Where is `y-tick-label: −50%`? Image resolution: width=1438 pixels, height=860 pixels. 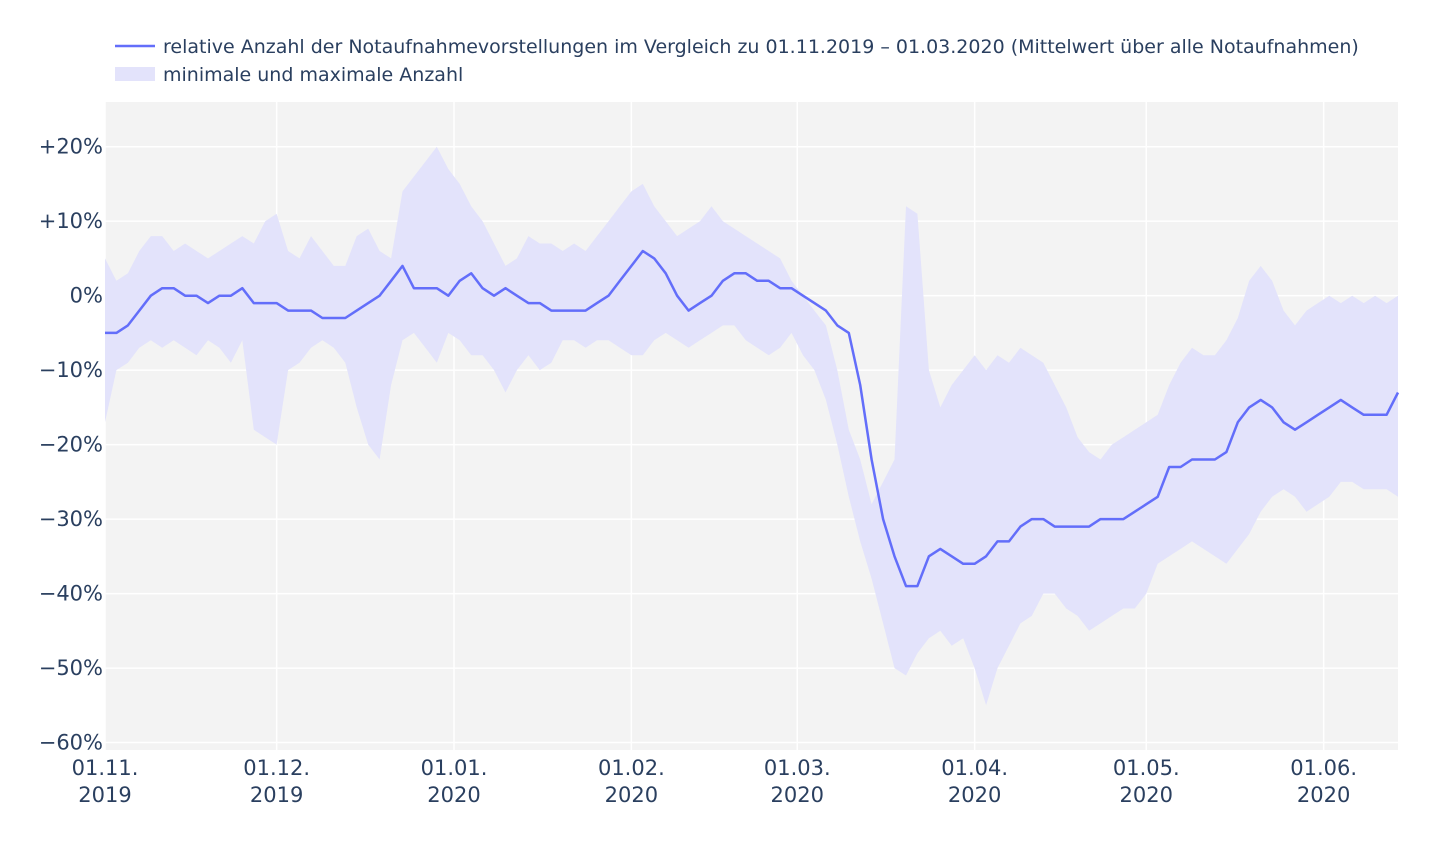
y-tick-label: −50% is located at coordinates (71, 668).